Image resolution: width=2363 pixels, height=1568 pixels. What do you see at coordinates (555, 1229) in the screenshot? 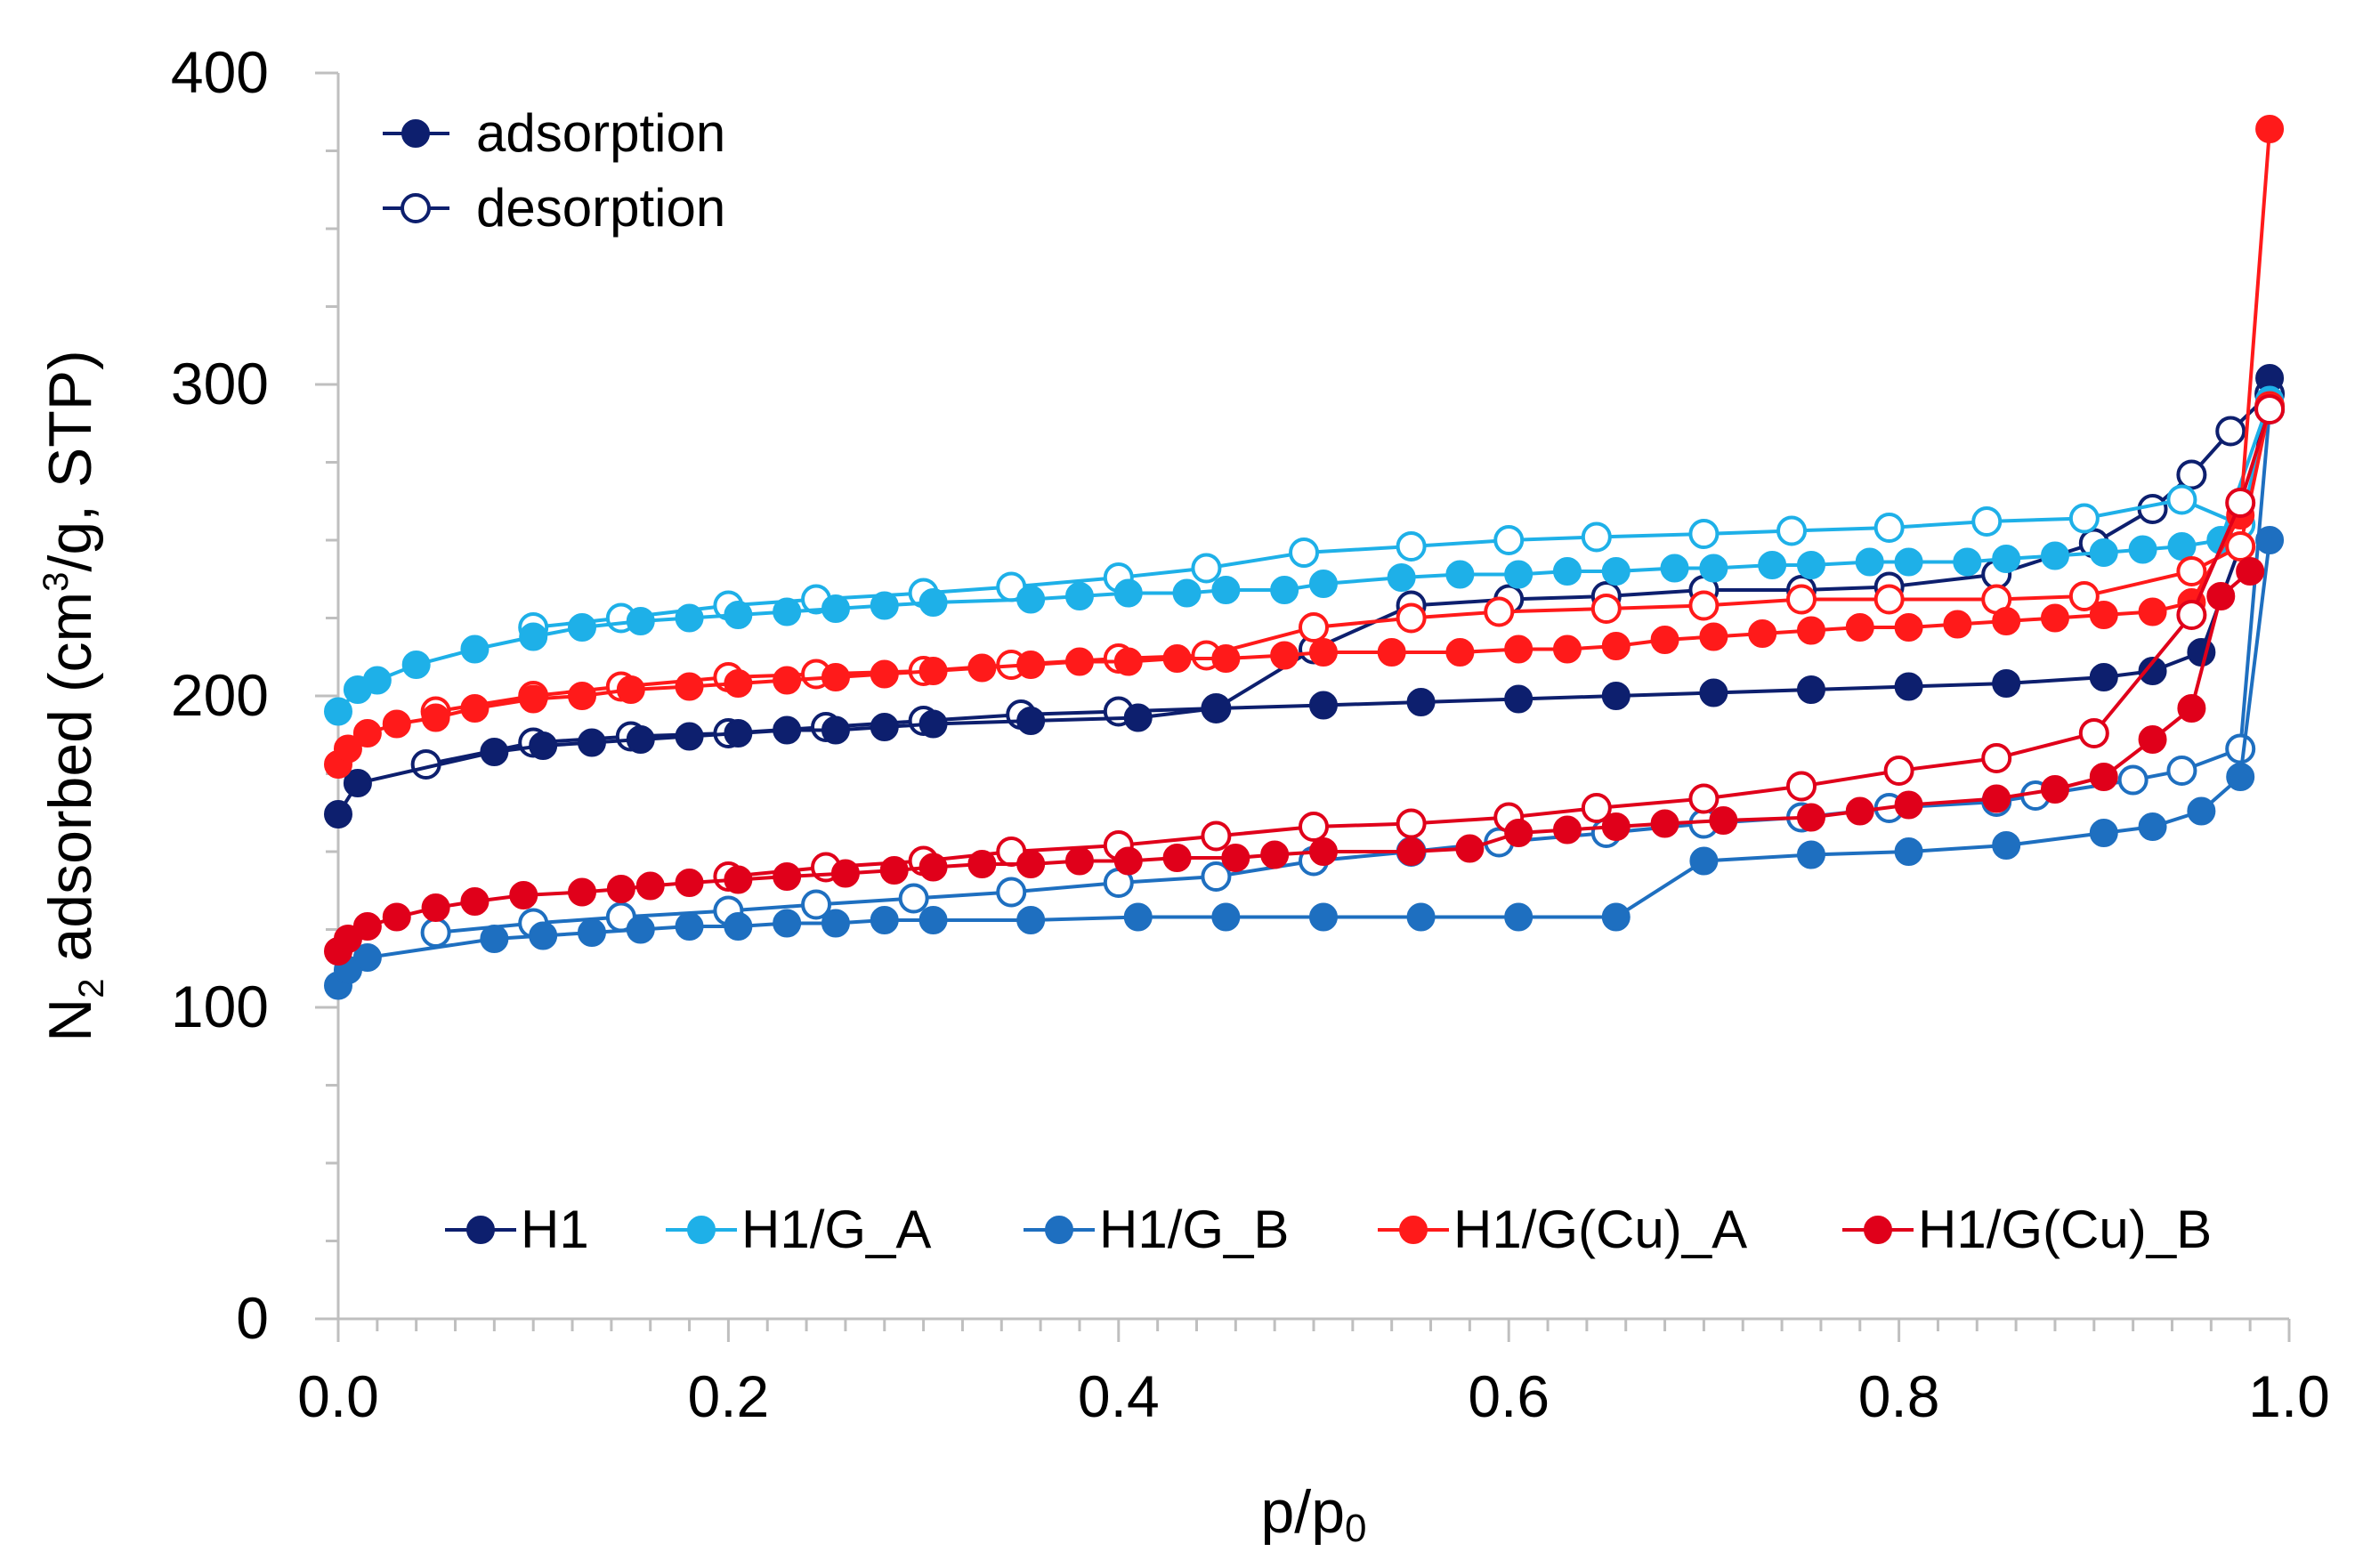
I see `legend-label: H1` at bounding box center [555, 1229].